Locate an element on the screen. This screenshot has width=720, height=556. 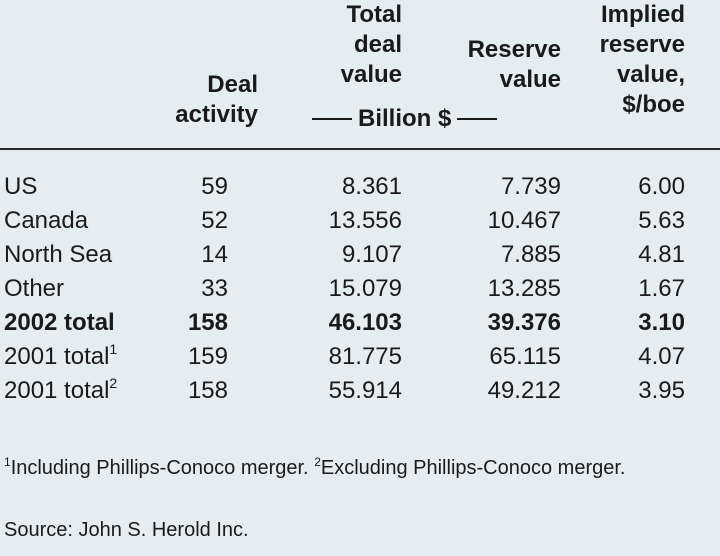
header-line: $/boe is located at coordinates (653, 104).